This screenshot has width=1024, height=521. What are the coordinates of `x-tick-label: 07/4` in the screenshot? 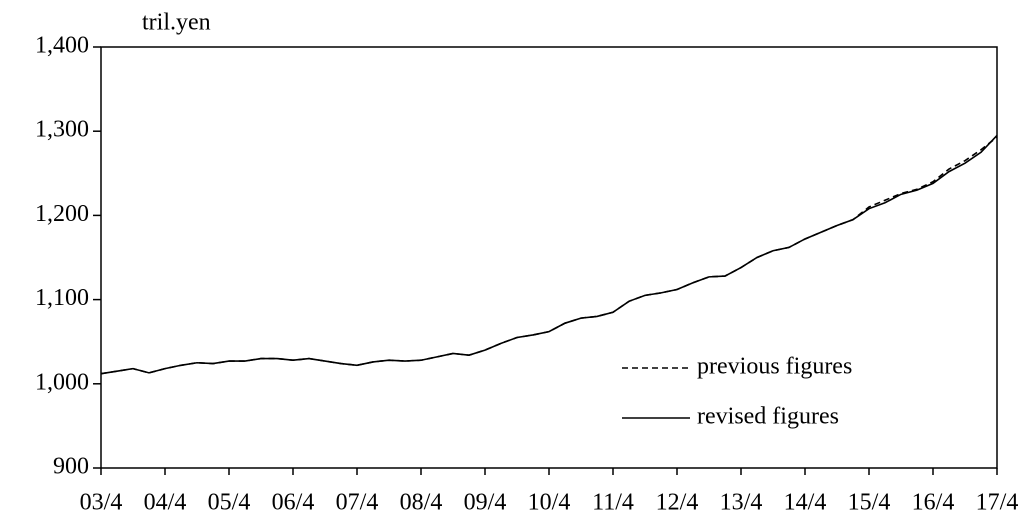 It's located at (357, 503).